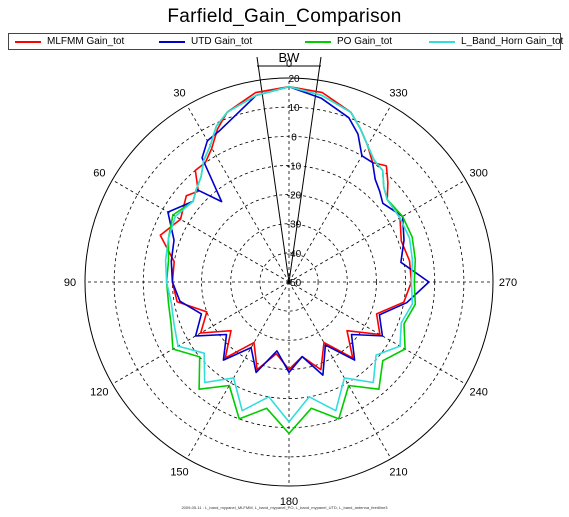 This screenshot has height=517, width=569. I want to click on angle-tick-label: 300, so click(478, 174).